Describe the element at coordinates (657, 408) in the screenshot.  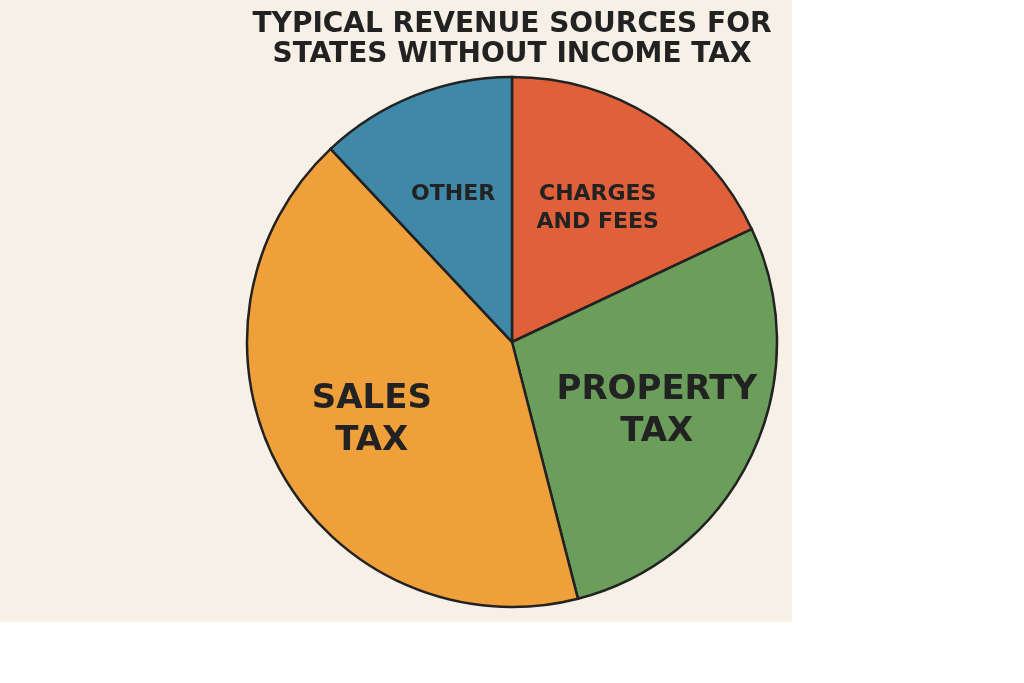
I see `slice-label: PROPERTY TAX` at that location.